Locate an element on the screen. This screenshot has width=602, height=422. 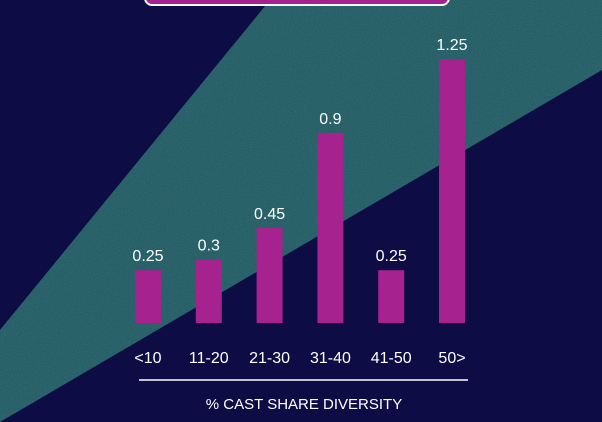
title-banner is located at coordinates (297, 3).